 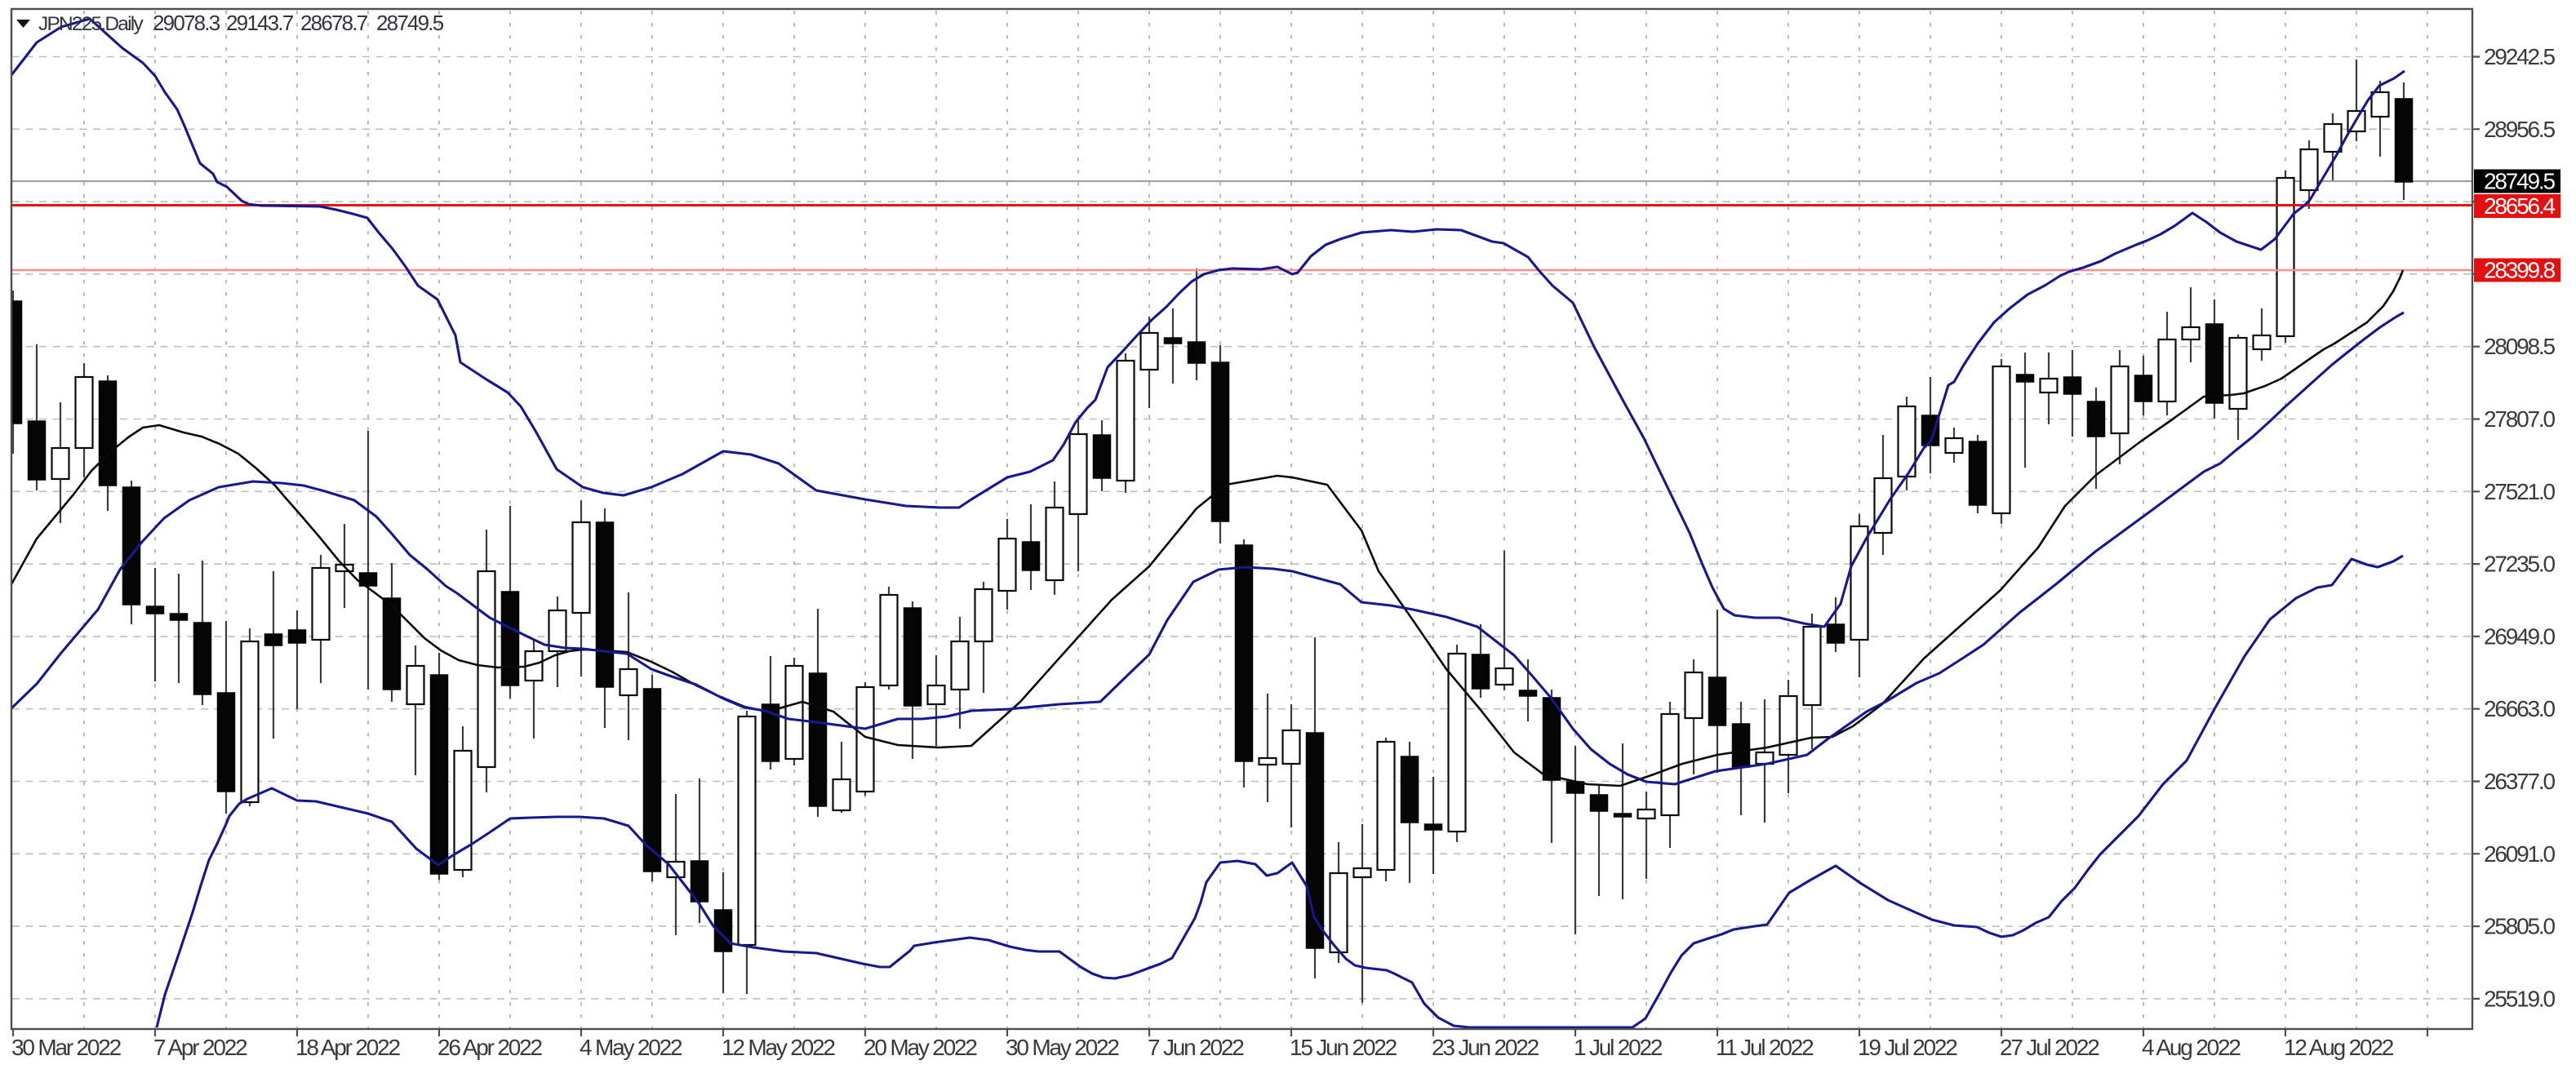 I want to click on svg-text: 27 Jul 2022, so click(x=2049, y=1047).